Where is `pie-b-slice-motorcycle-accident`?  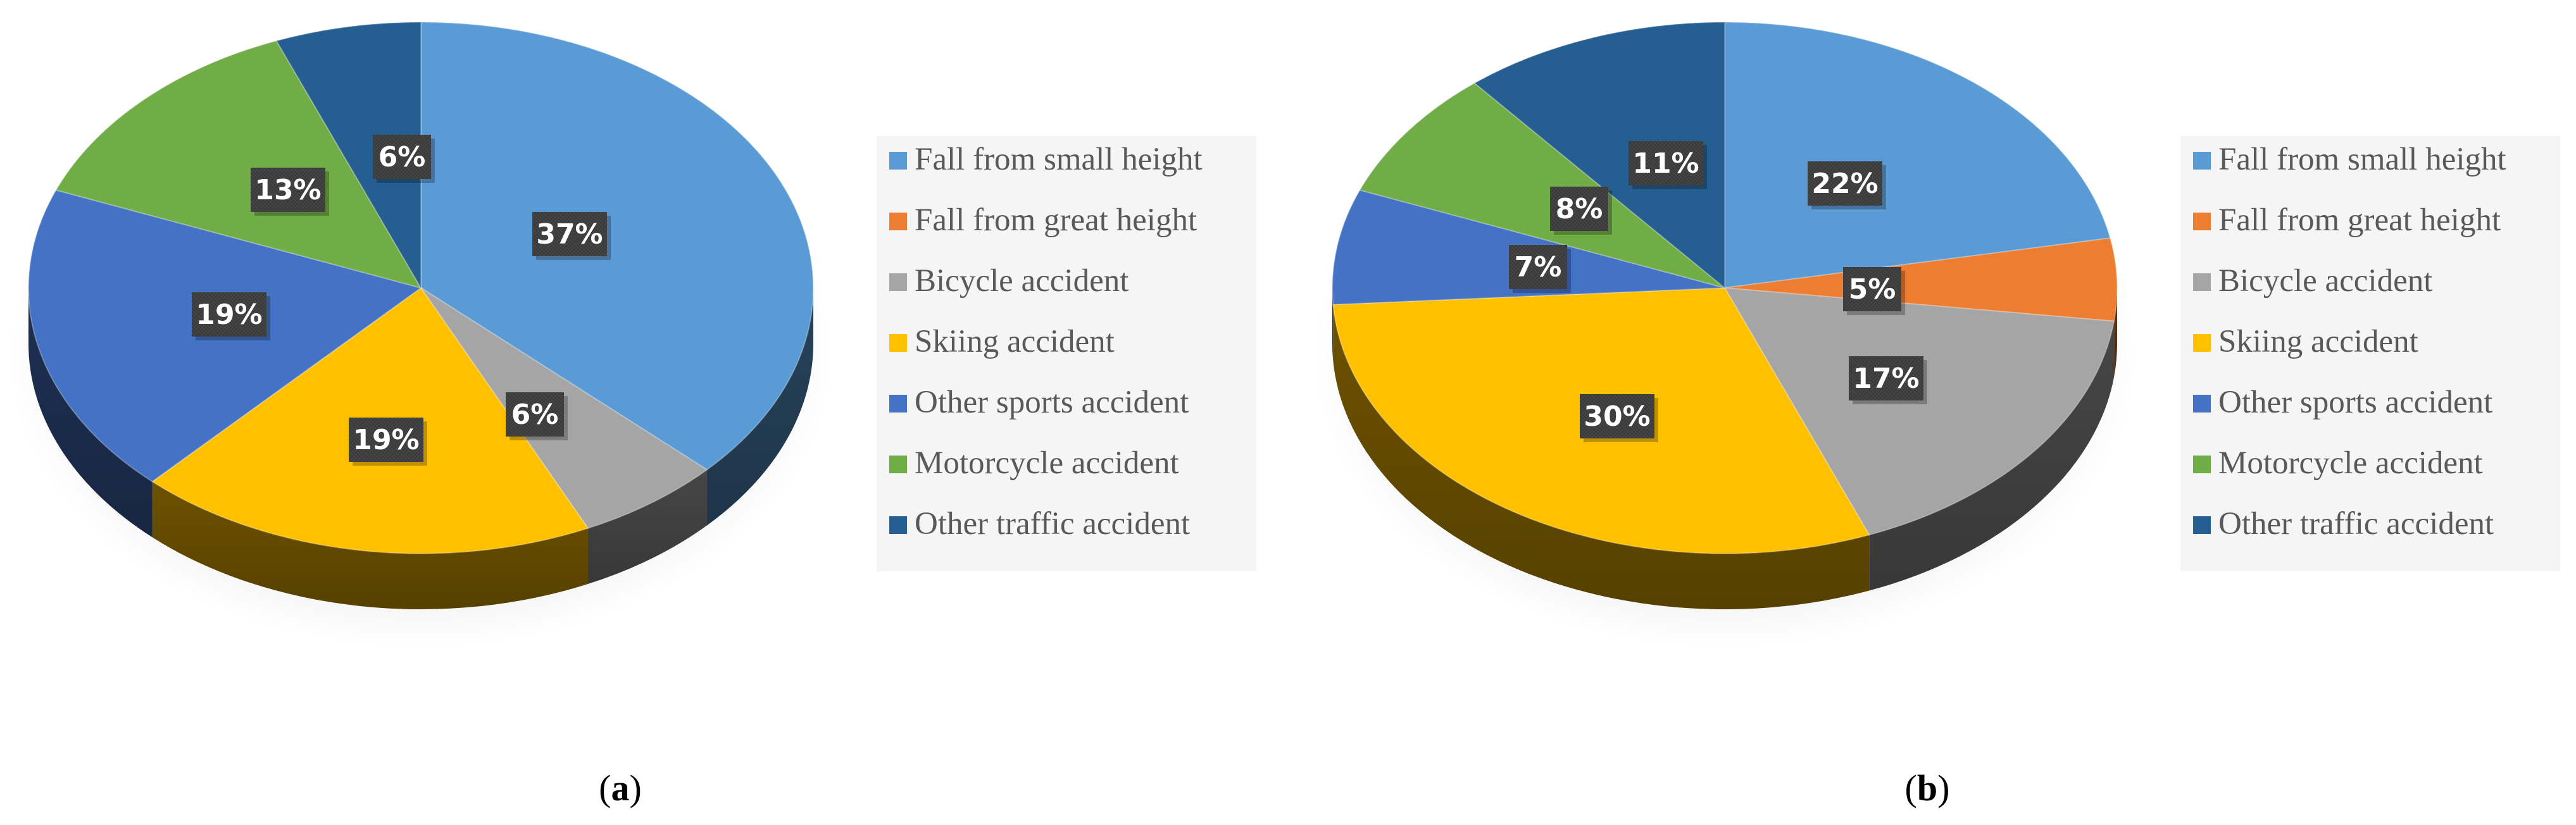 pie-b-slice-motorcycle-accident is located at coordinates (1542, 185).